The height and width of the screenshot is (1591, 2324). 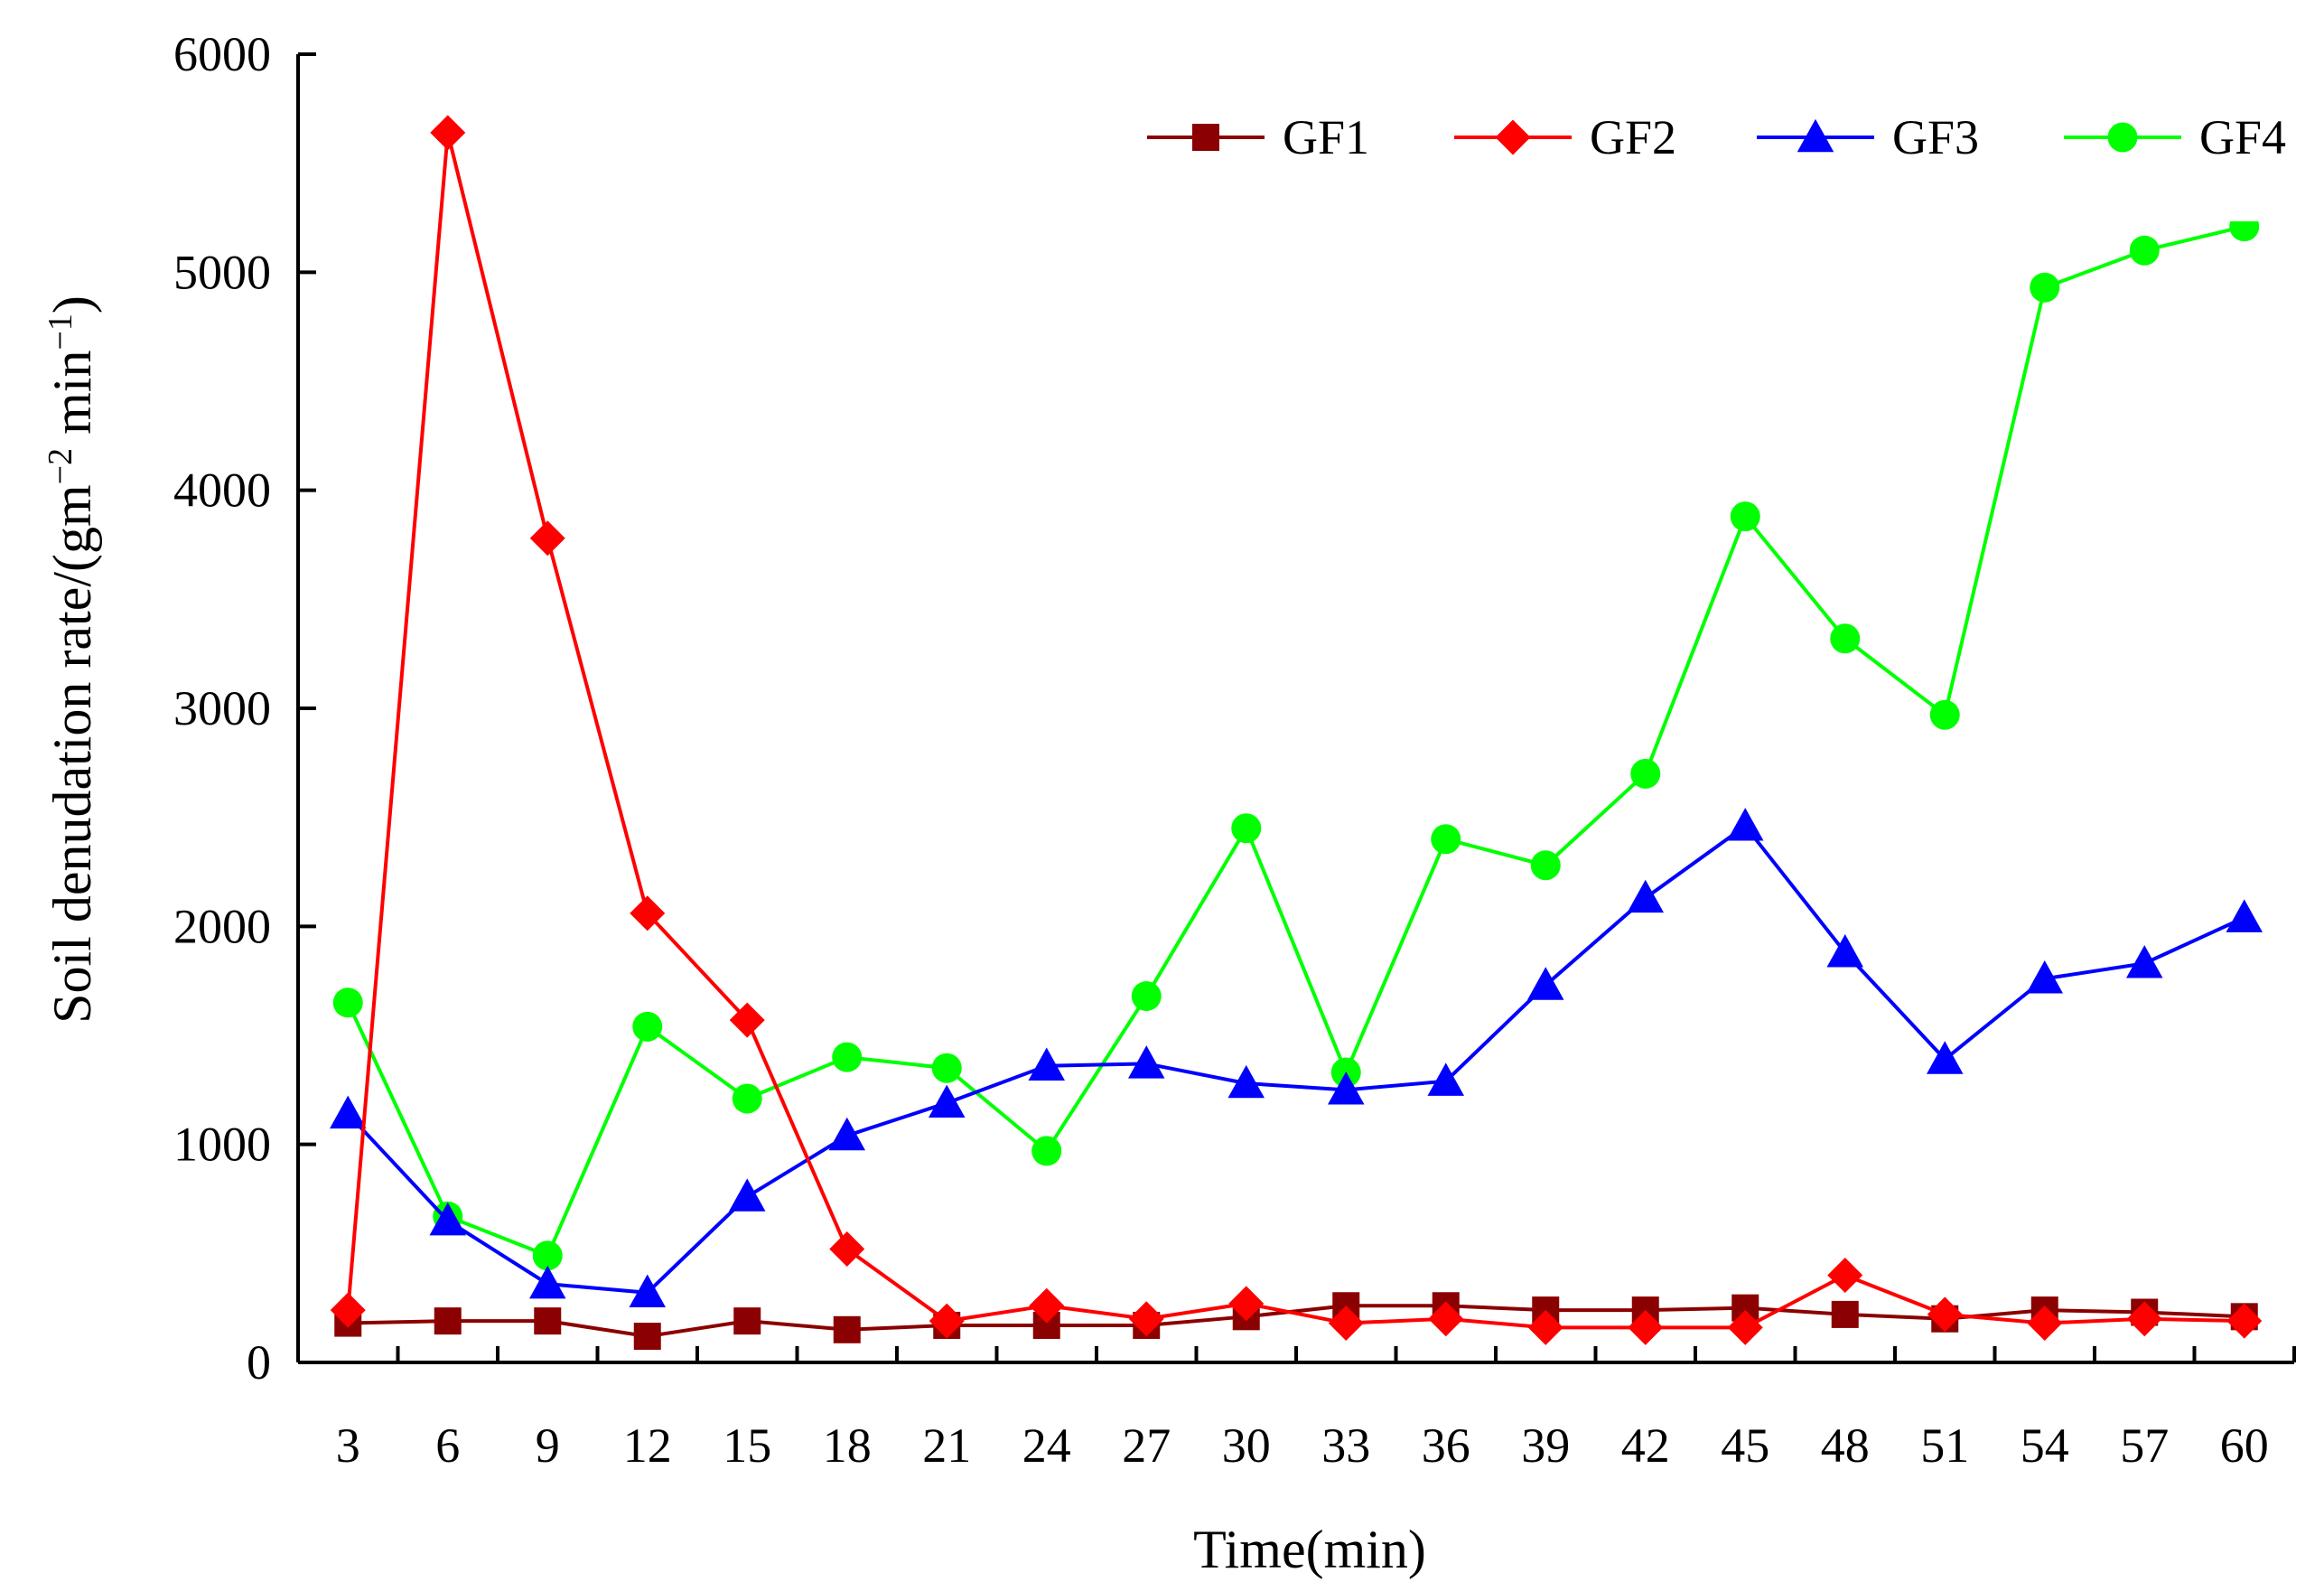 What do you see at coordinates (1845, 1445) in the screenshot?
I see `x-tick-label: 48` at bounding box center [1845, 1445].